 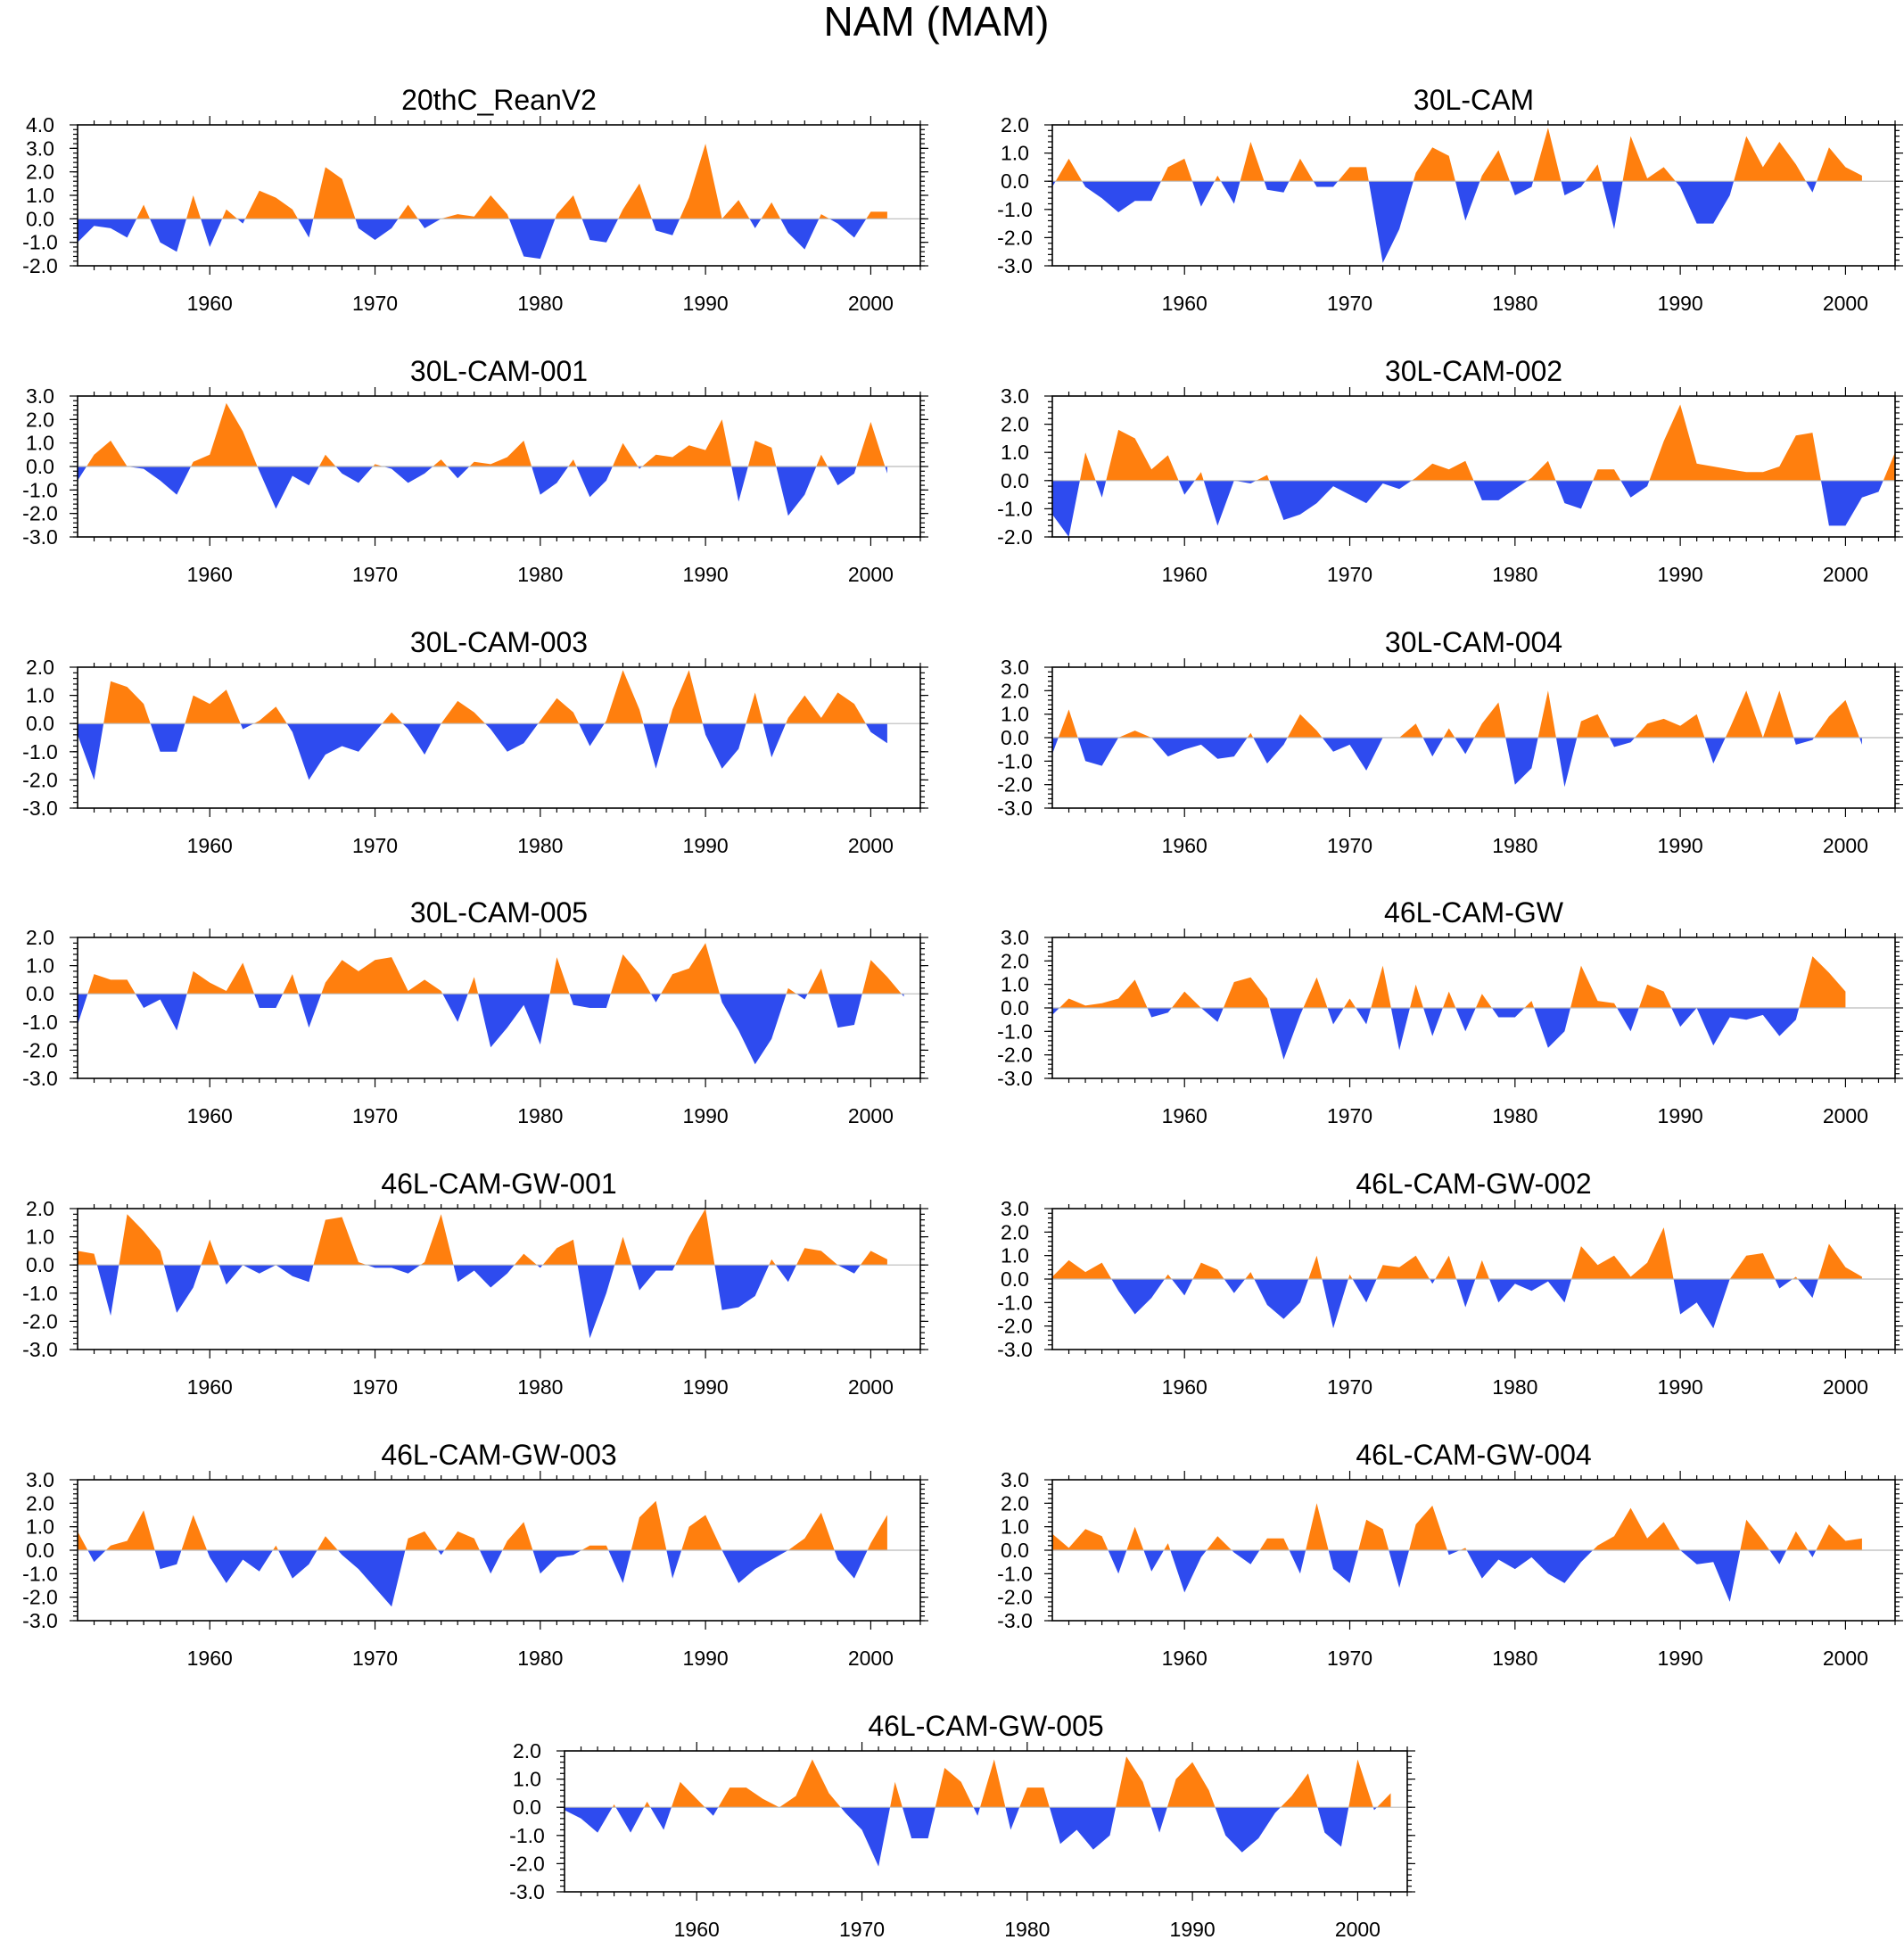 What do you see at coordinates (1474, 100) in the screenshot?
I see `panel-title: 30L-CAM` at bounding box center [1474, 100].